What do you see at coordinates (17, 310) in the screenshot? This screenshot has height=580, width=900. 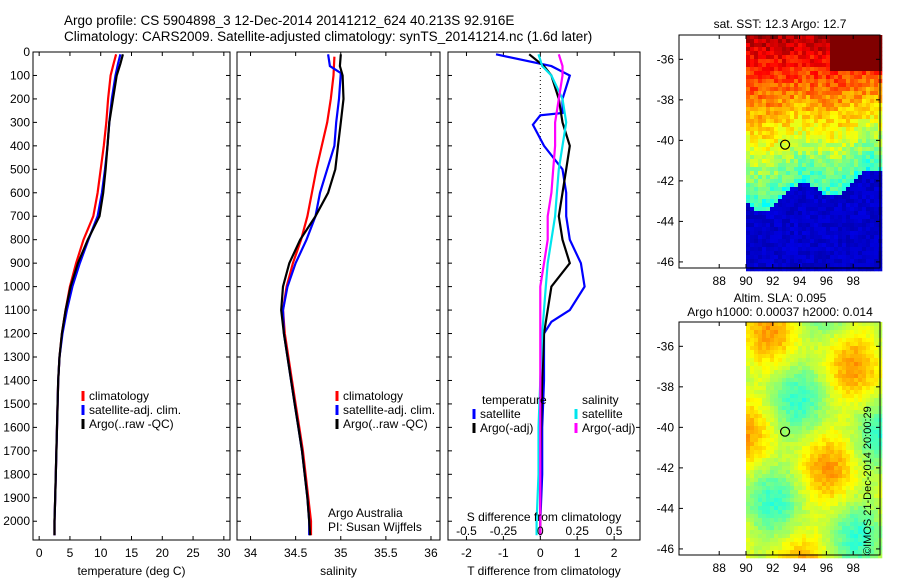 I see `y-tick-label: 1100` at bounding box center [17, 310].